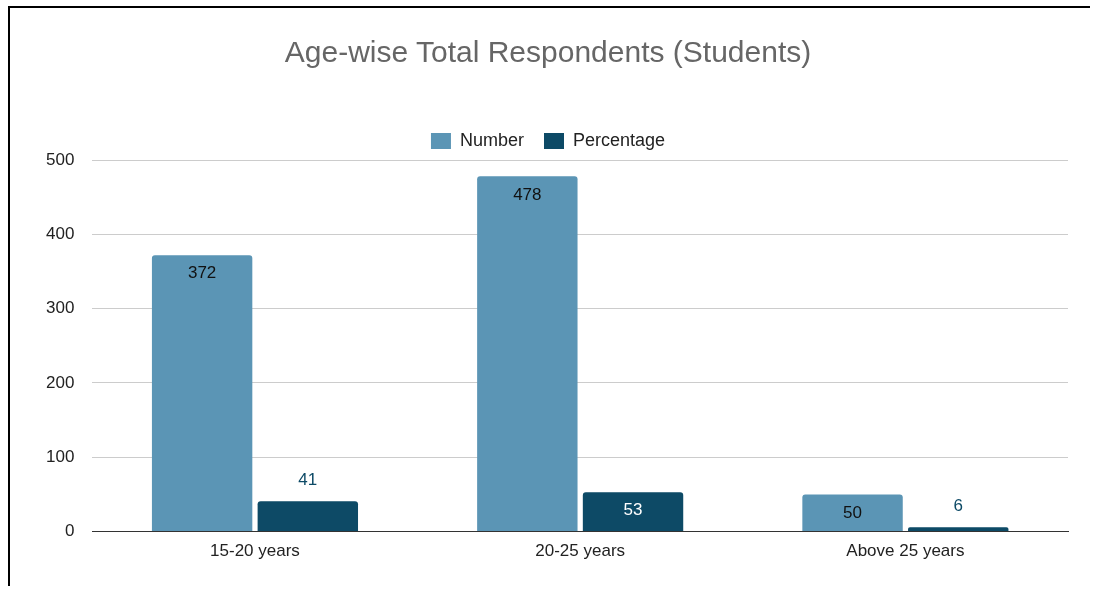  What do you see at coordinates (60, 308) in the screenshot?
I see `y-tick-label: 300` at bounding box center [60, 308].